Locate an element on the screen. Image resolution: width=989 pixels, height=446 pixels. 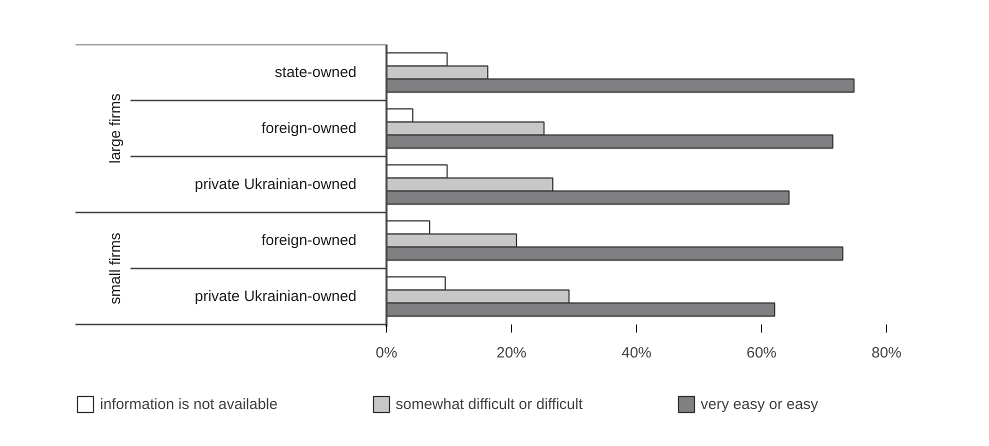
legend-label: somewhat difficult or difficult is located at coordinates (489, 404).